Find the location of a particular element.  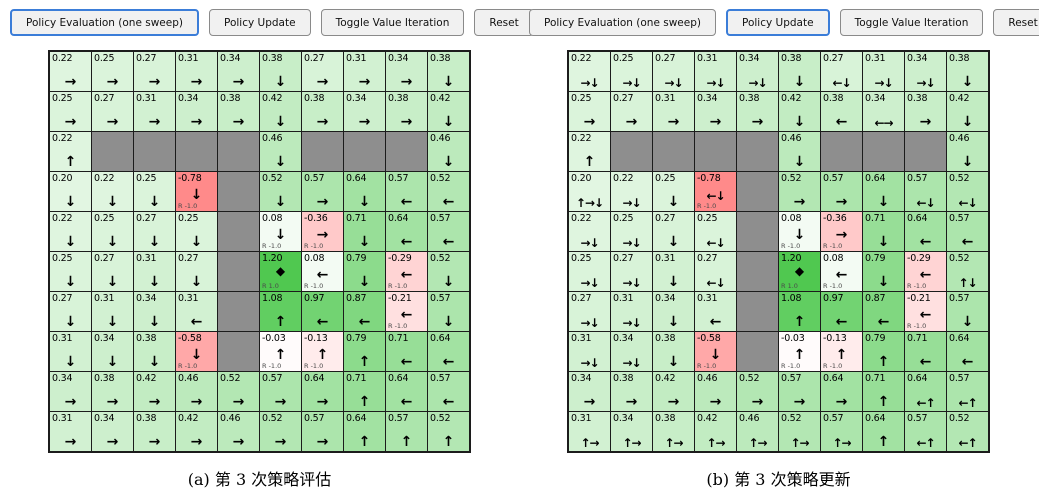

grid-cell: 0.46 ↓ is located at coordinates (448, 151).